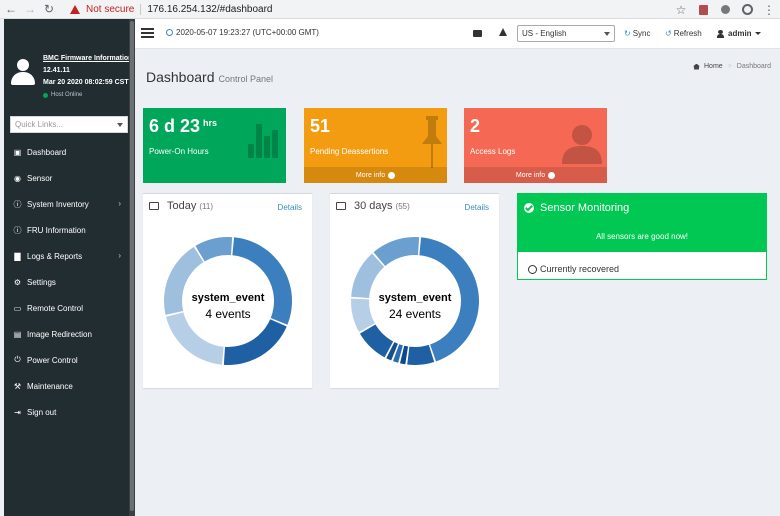 The height and width of the screenshot is (516, 780). I want to click on clock-icon, so click(169, 32).